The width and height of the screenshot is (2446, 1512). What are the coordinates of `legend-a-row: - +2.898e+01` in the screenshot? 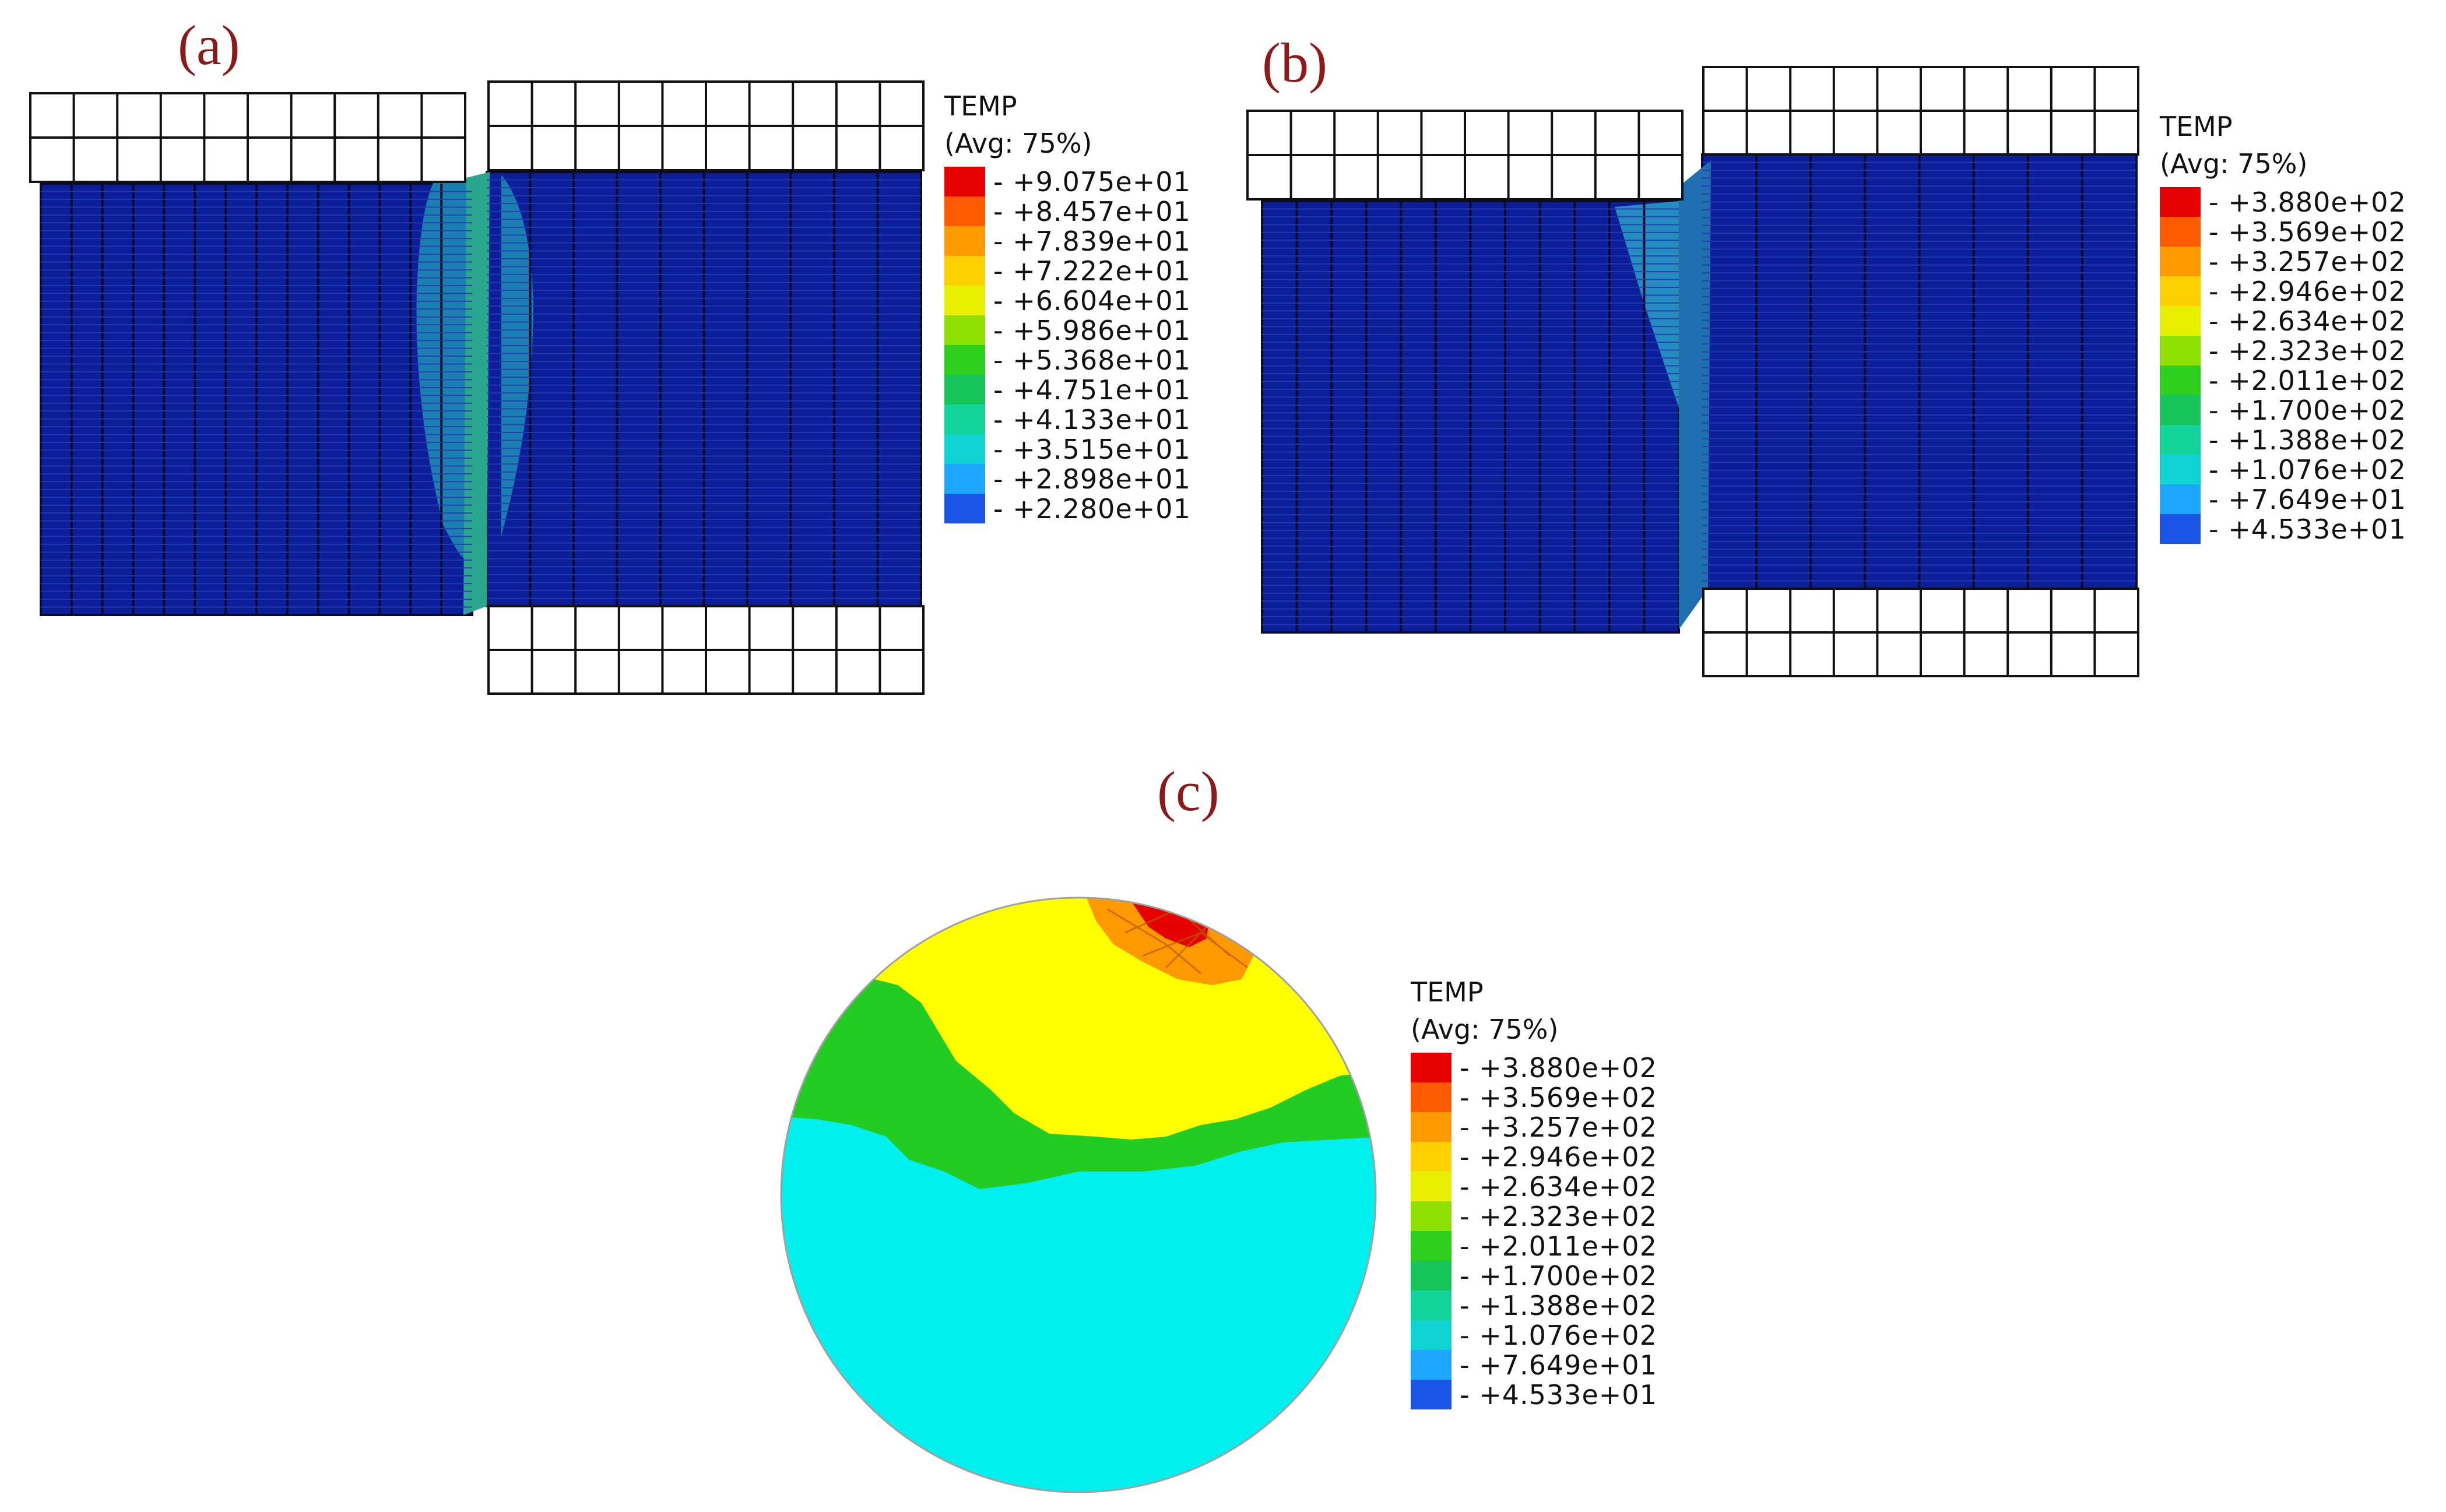 It's located at (1067, 479).